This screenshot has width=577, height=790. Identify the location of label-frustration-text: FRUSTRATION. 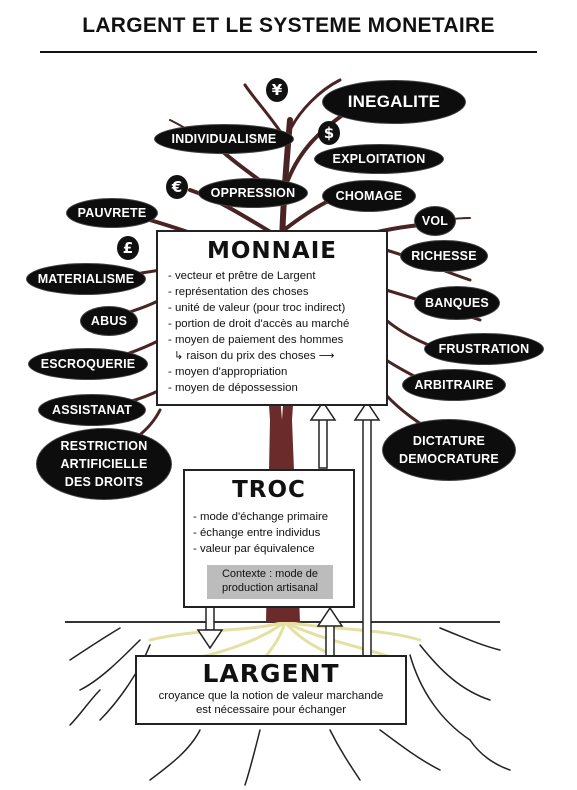
(484, 349).